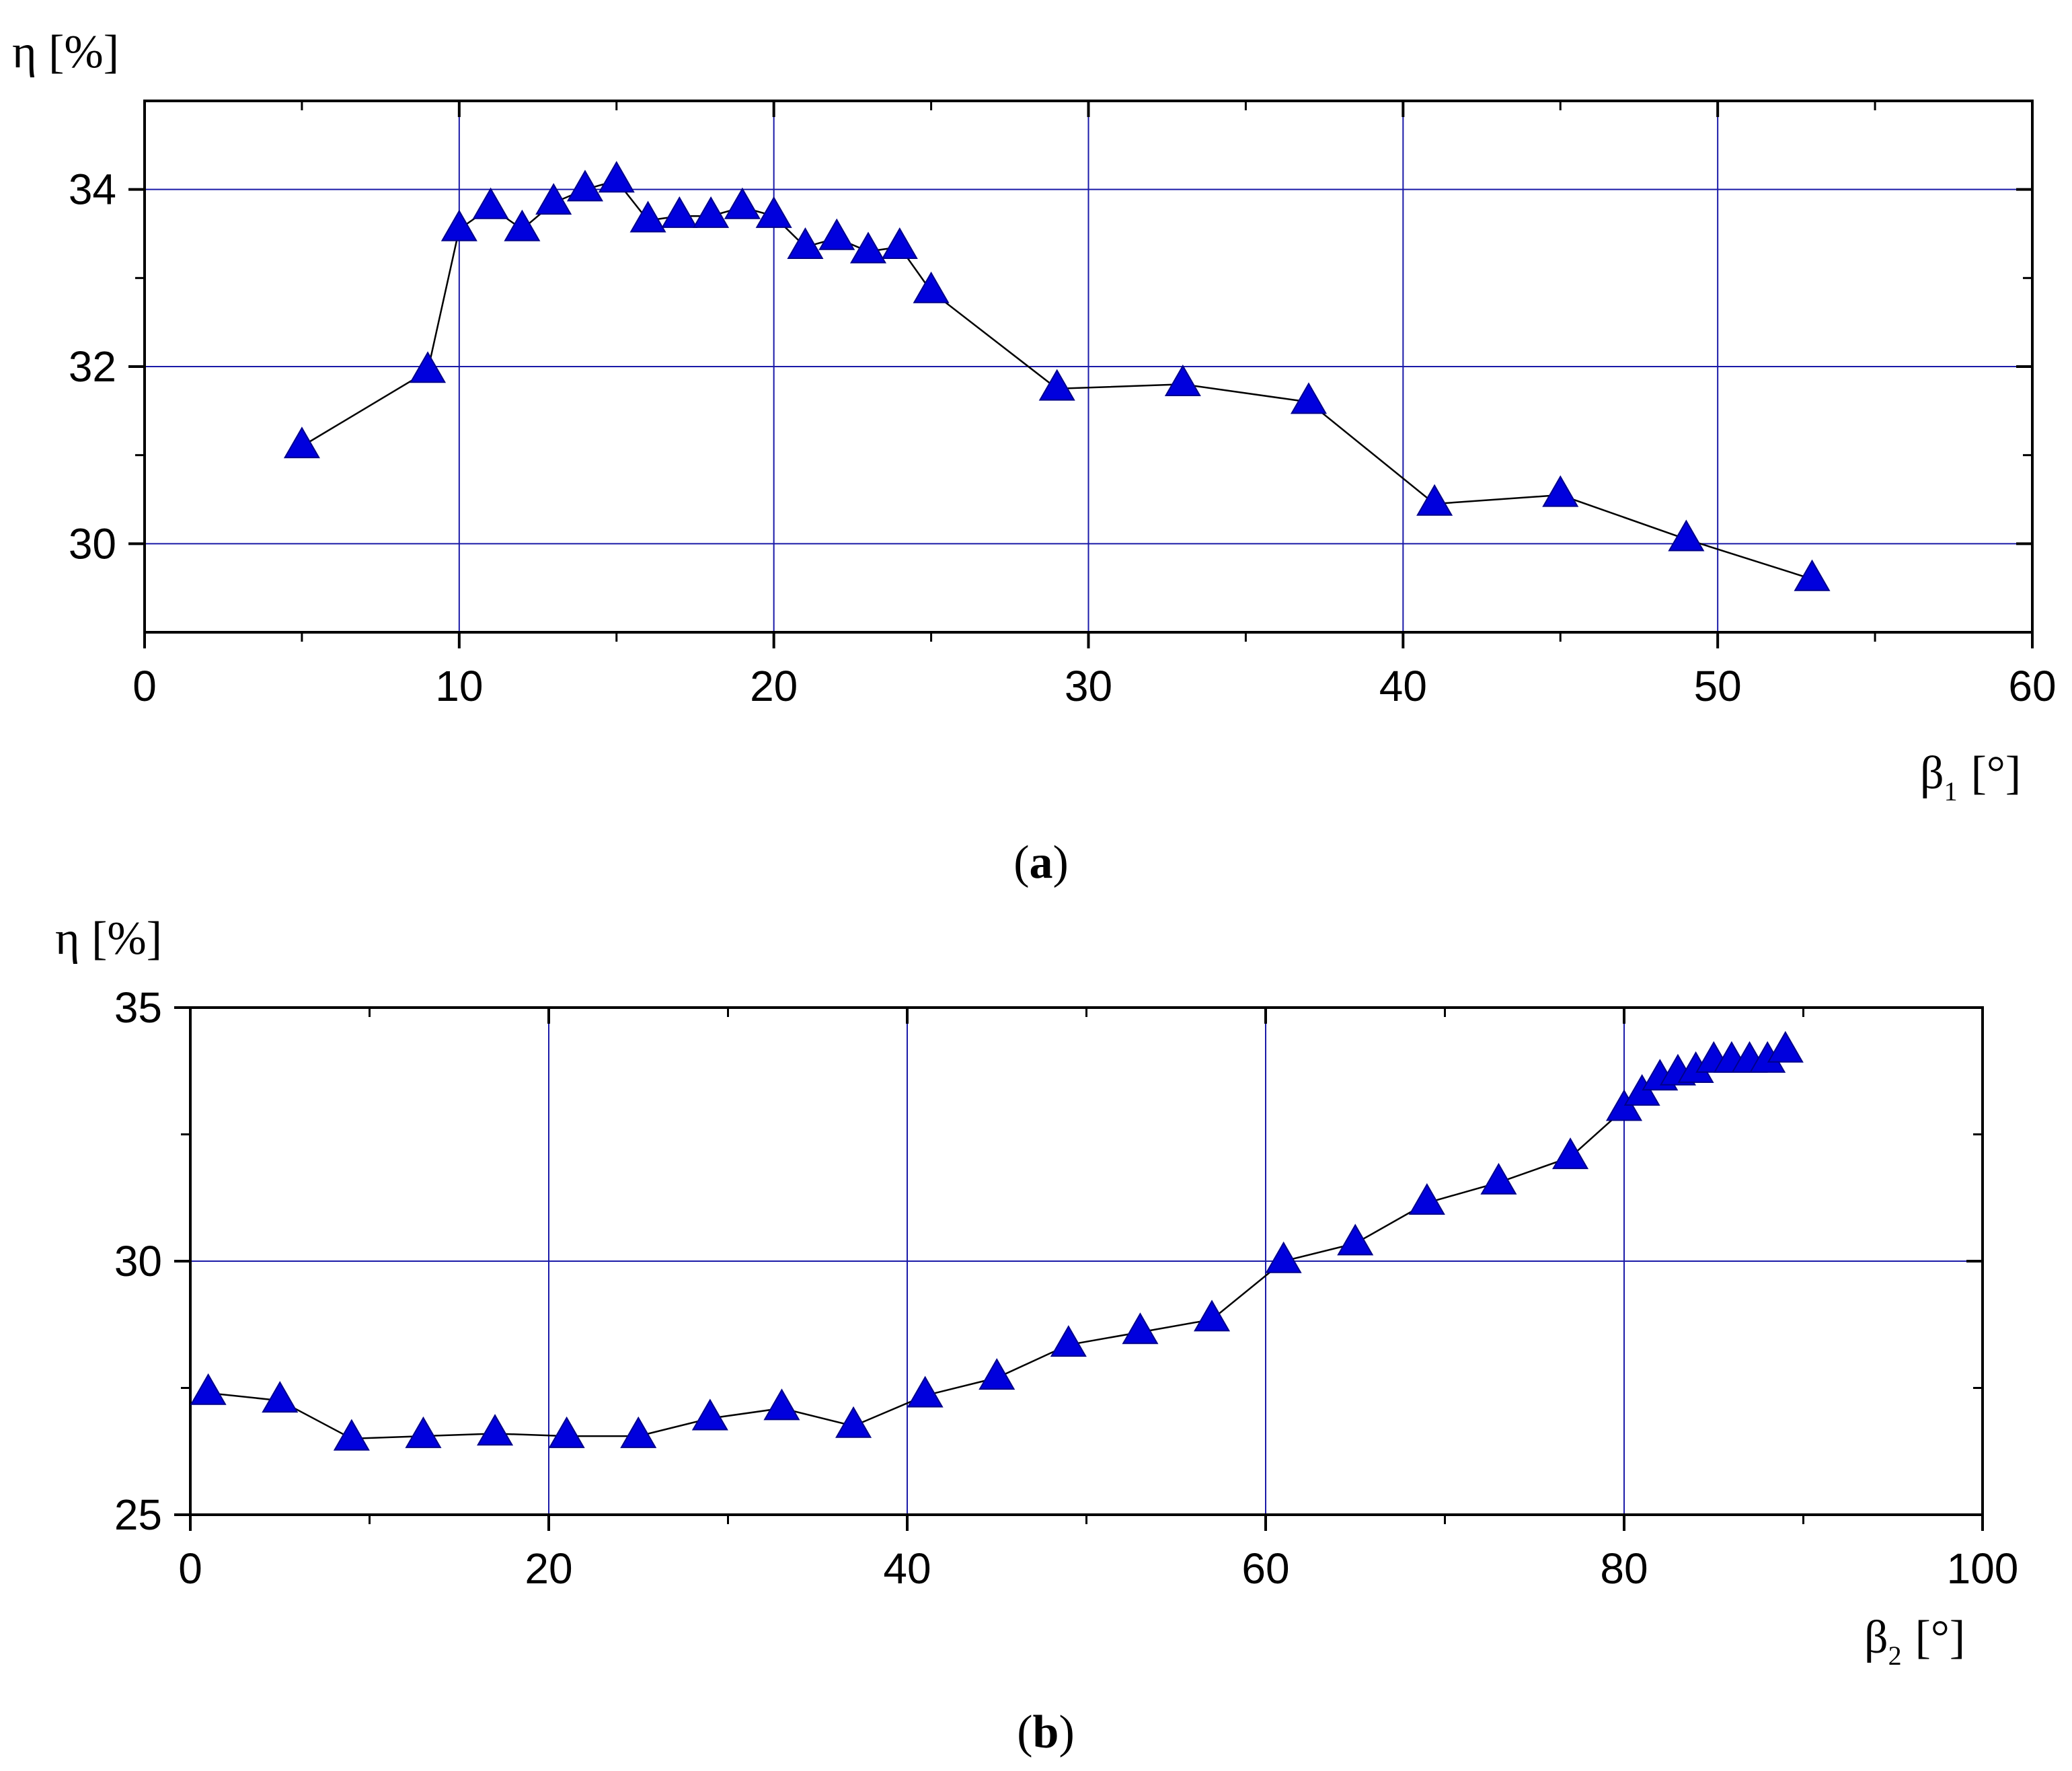 The width and height of the screenshot is (2072, 1771). I want to click on x-tick-labels: 0 10 20 30 40 50 60, so click(1094, 686).